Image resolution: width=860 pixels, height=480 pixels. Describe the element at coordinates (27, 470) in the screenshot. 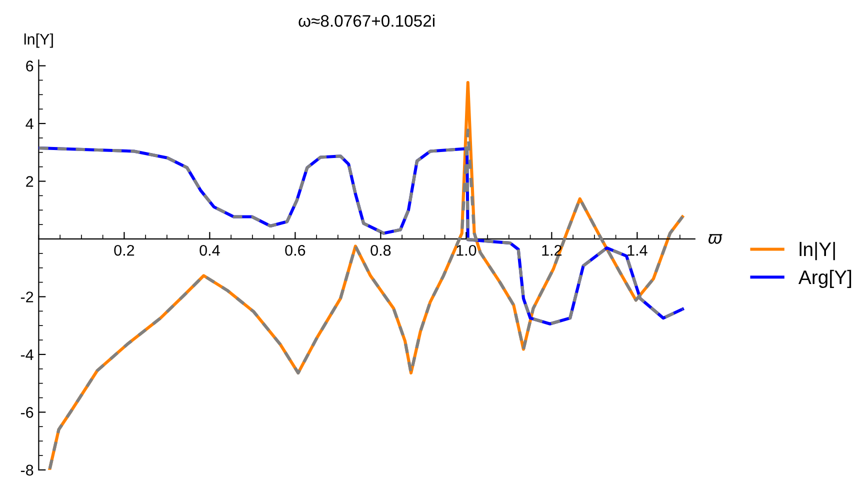

I see `y-tick-label: -8` at that location.